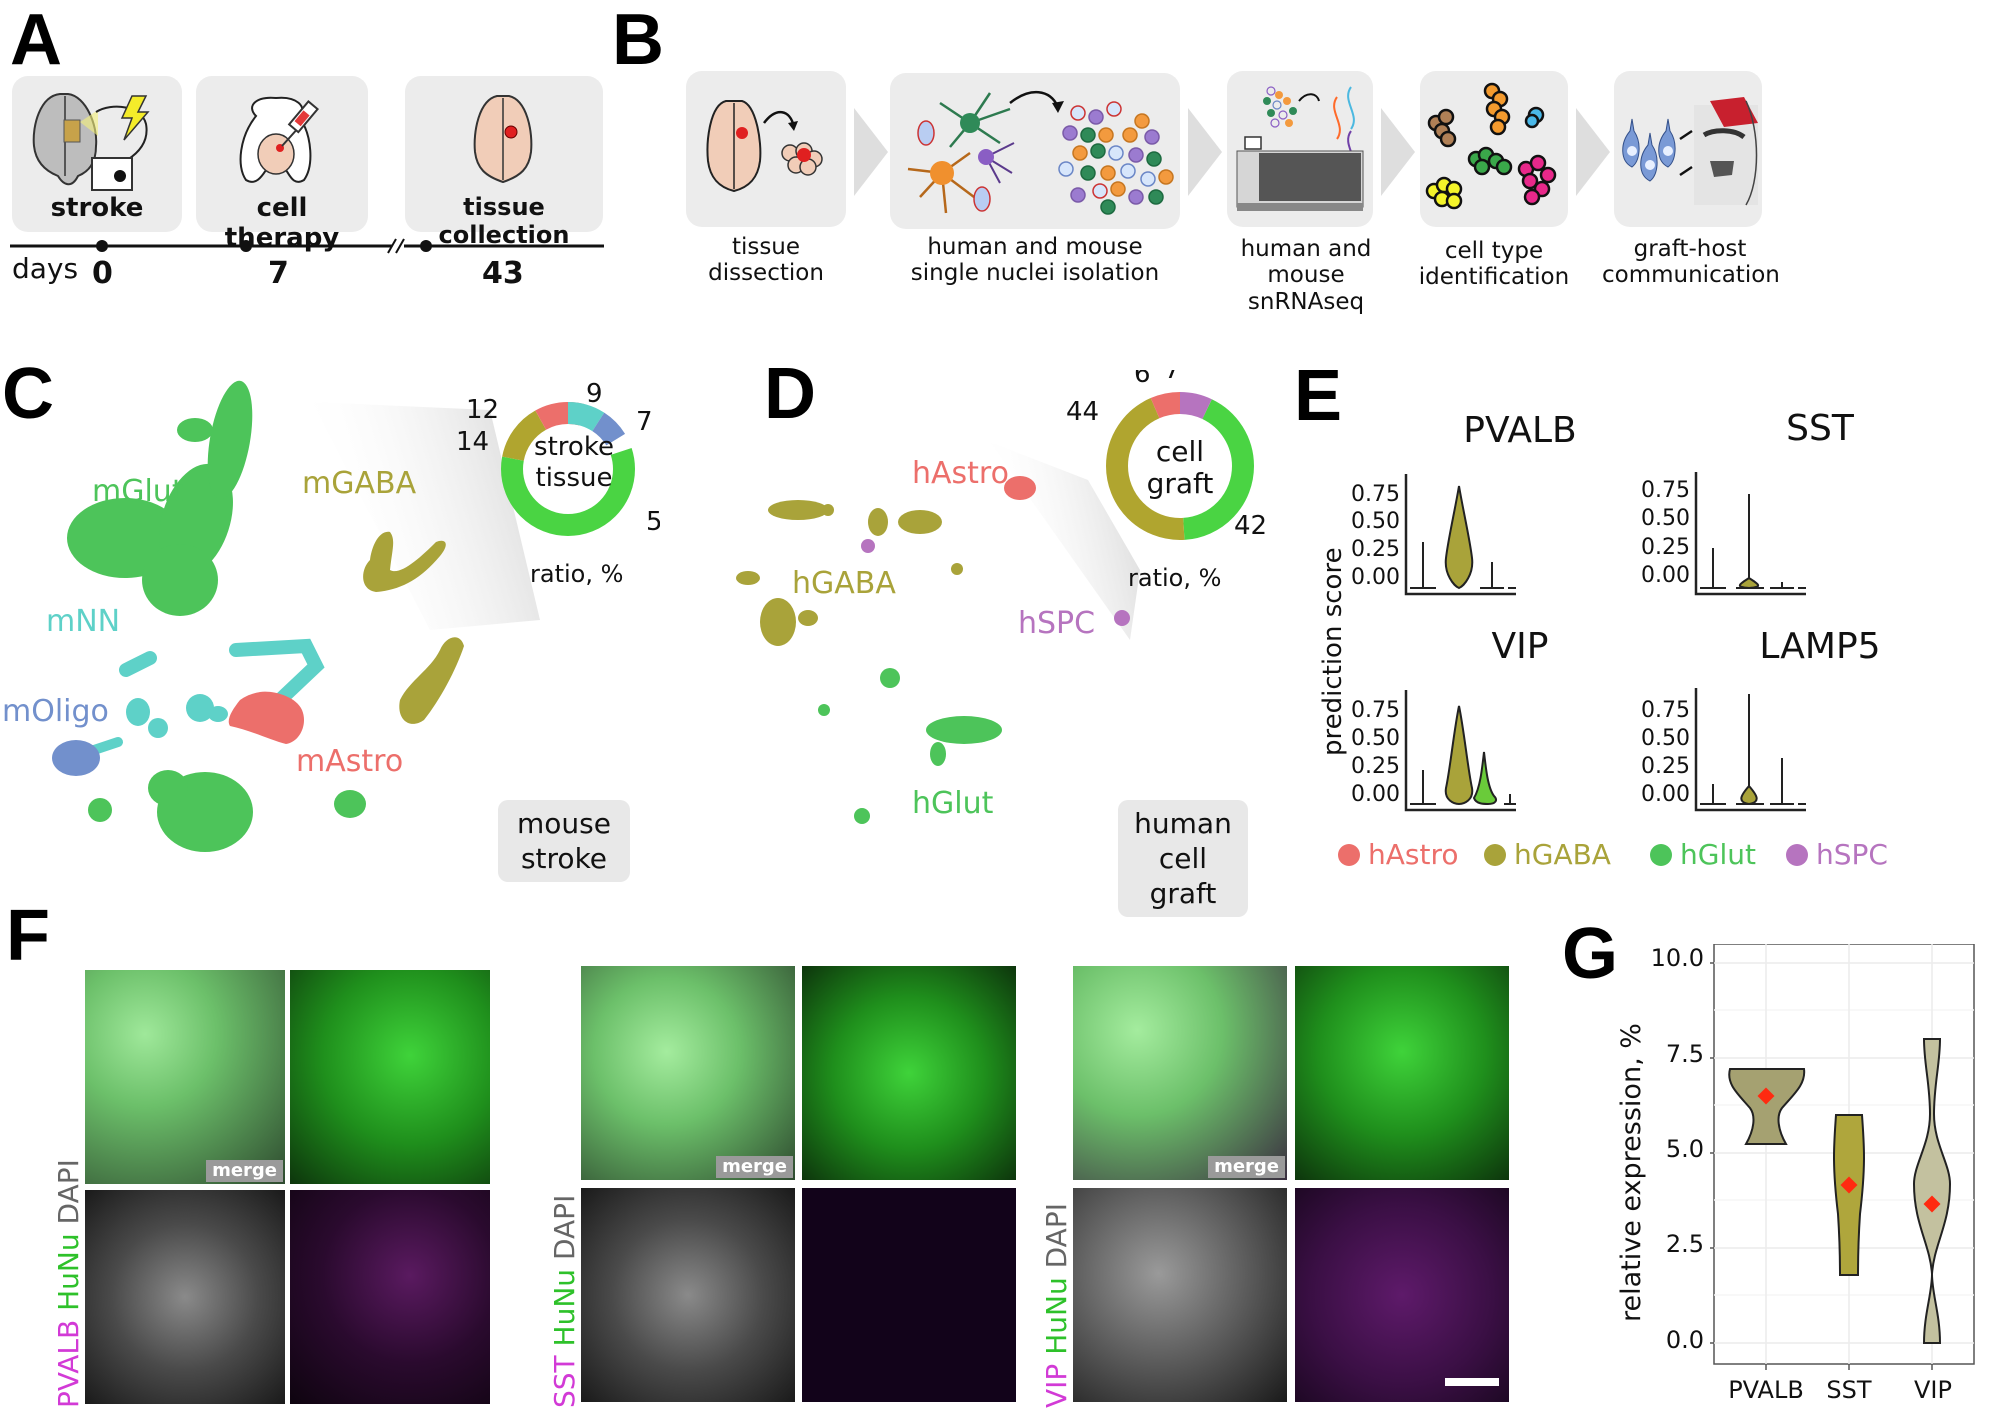  Describe the element at coordinates (390, 1297) in the screenshot. I see `micrograph-pvalb-marker` at that location.